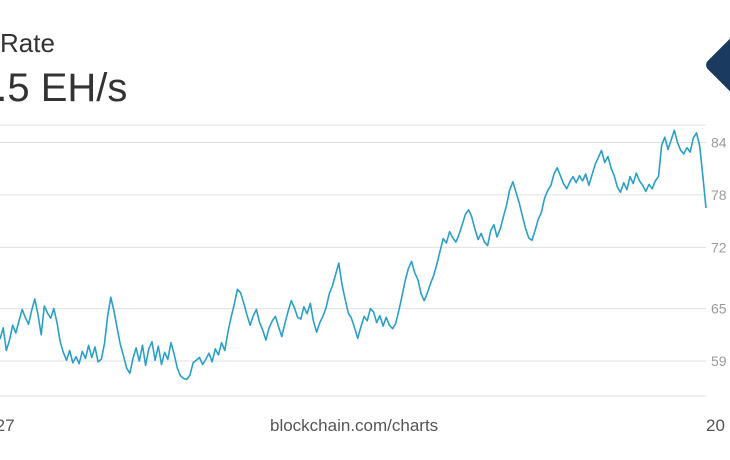 This screenshot has height=460, width=730. Describe the element at coordinates (64, 88) in the screenshot. I see `current-value: 3.5 EH/s` at that location.